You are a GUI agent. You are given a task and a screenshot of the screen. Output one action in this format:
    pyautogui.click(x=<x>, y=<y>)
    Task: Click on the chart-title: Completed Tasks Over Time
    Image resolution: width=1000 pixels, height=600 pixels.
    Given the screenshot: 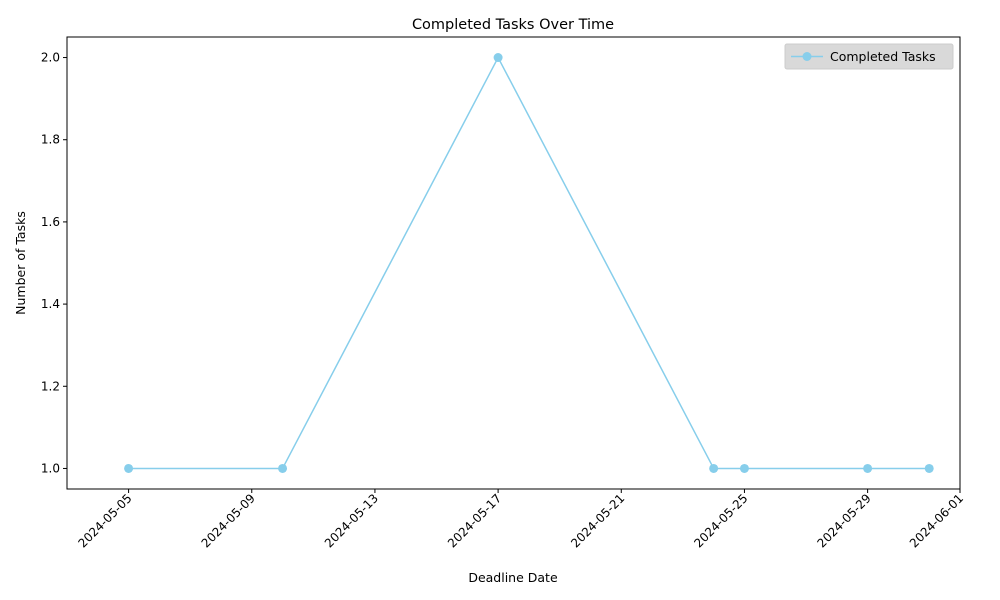 What is the action you would take?
    pyautogui.click(x=513, y=25)
    